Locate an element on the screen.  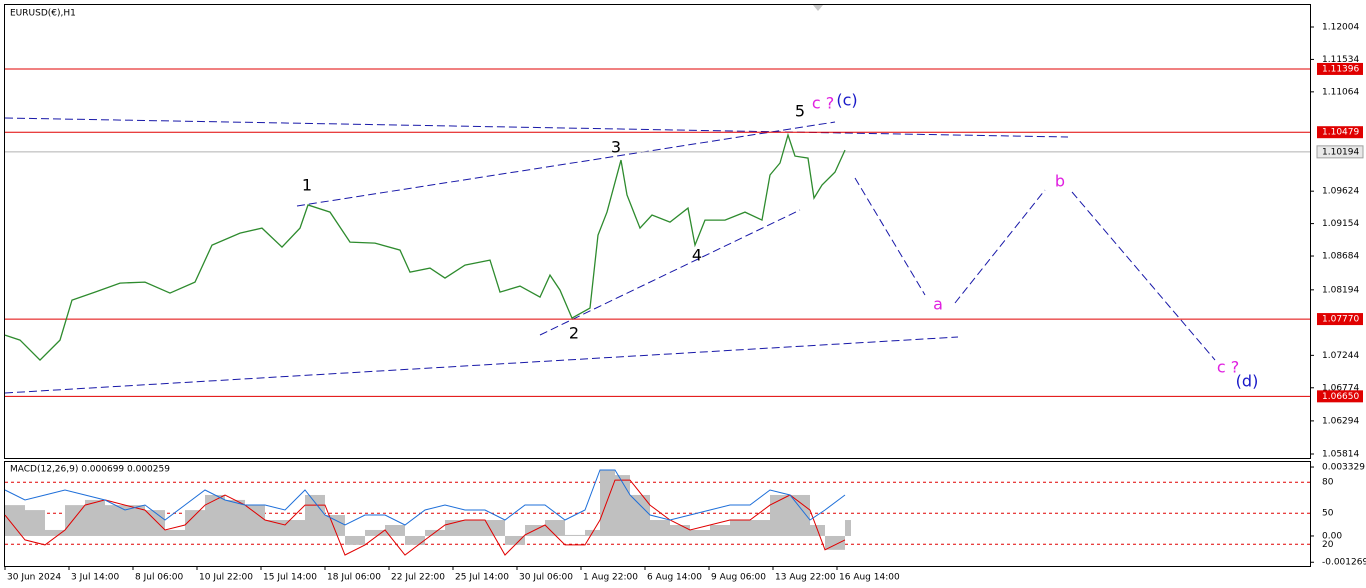
y2-tick-label: 50 is located at coordinates (1328, 514).